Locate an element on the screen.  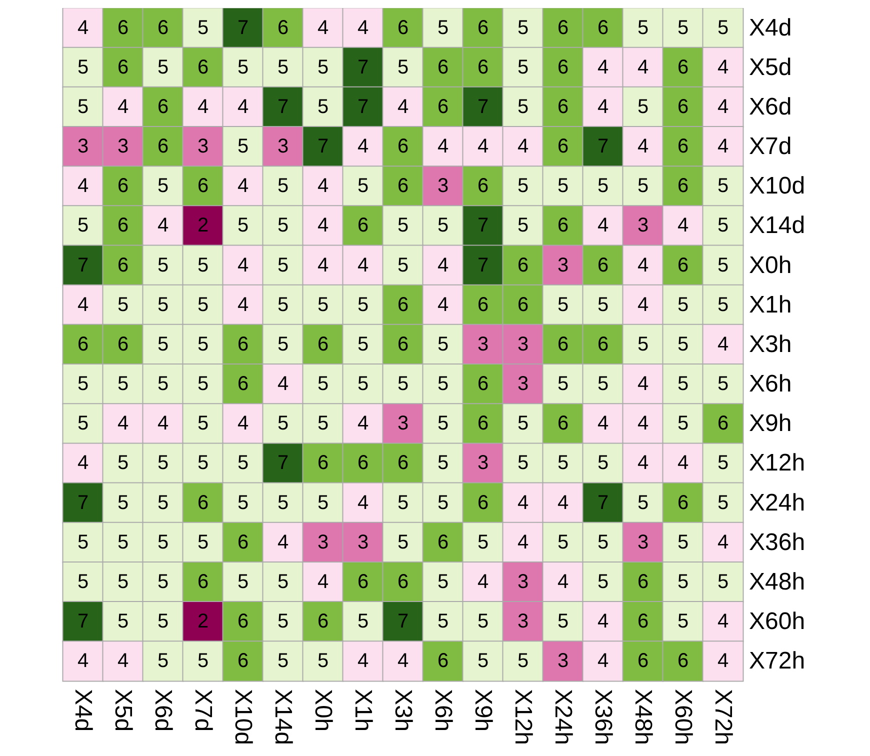
y-tick-label: X5d is located at coordinates (770, 67).